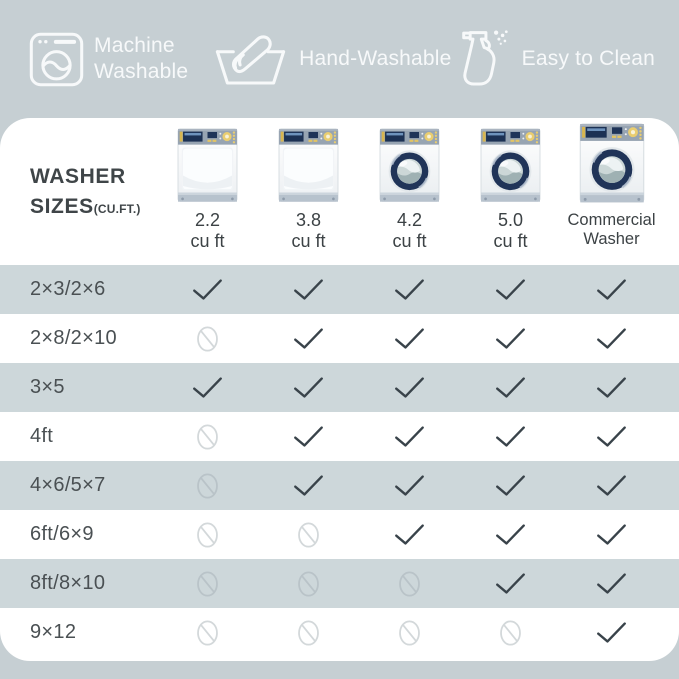 The width and height of the screenshot is (679, 679). I want to click on row-label: 2×3/2×6, so click(68, 289).